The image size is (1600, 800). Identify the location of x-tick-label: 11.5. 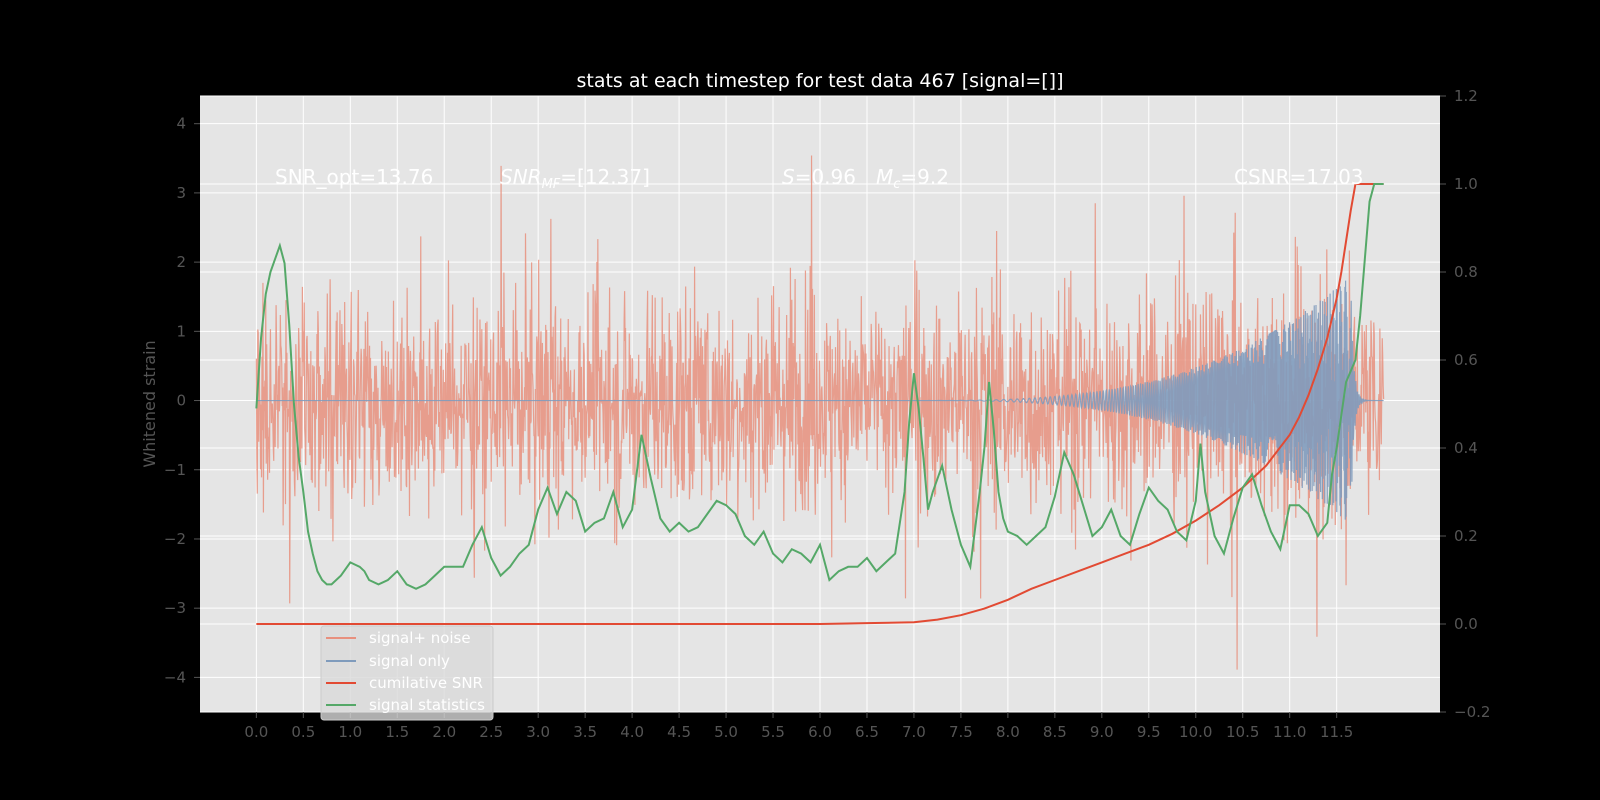
(1336, 732).